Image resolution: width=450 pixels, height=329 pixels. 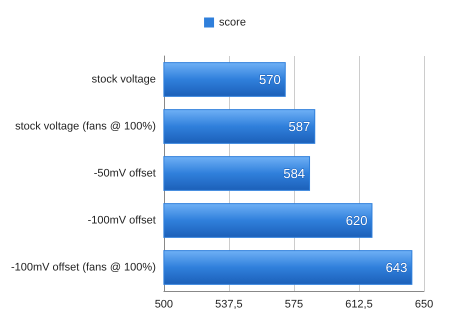 What do you see at coordinates (299, 126) in the screenshot?
I see `data-label: 587` at bounding box center [299, 126].